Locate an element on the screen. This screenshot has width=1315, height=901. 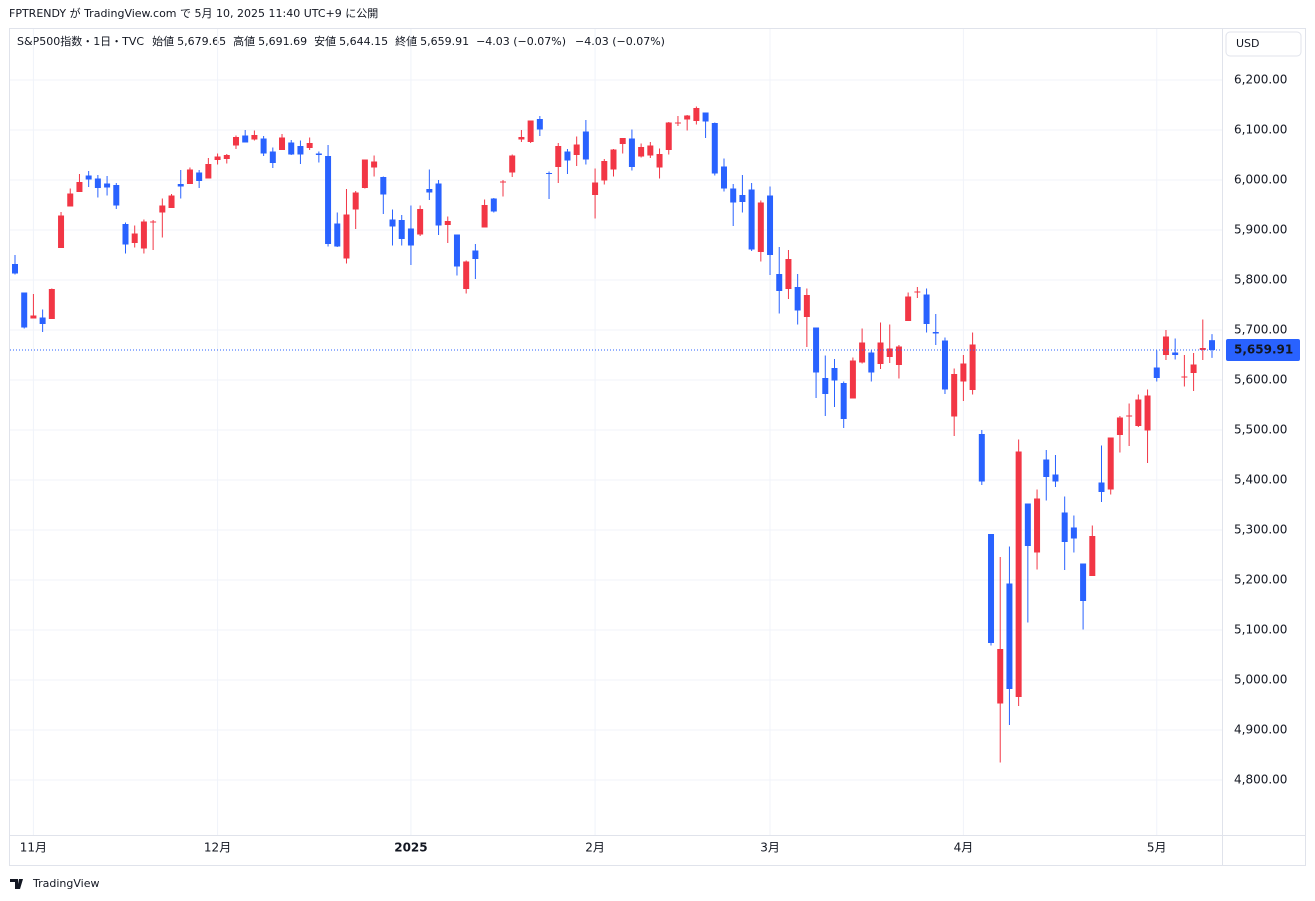
last-price-badge is located at coordinates (1263, 350).